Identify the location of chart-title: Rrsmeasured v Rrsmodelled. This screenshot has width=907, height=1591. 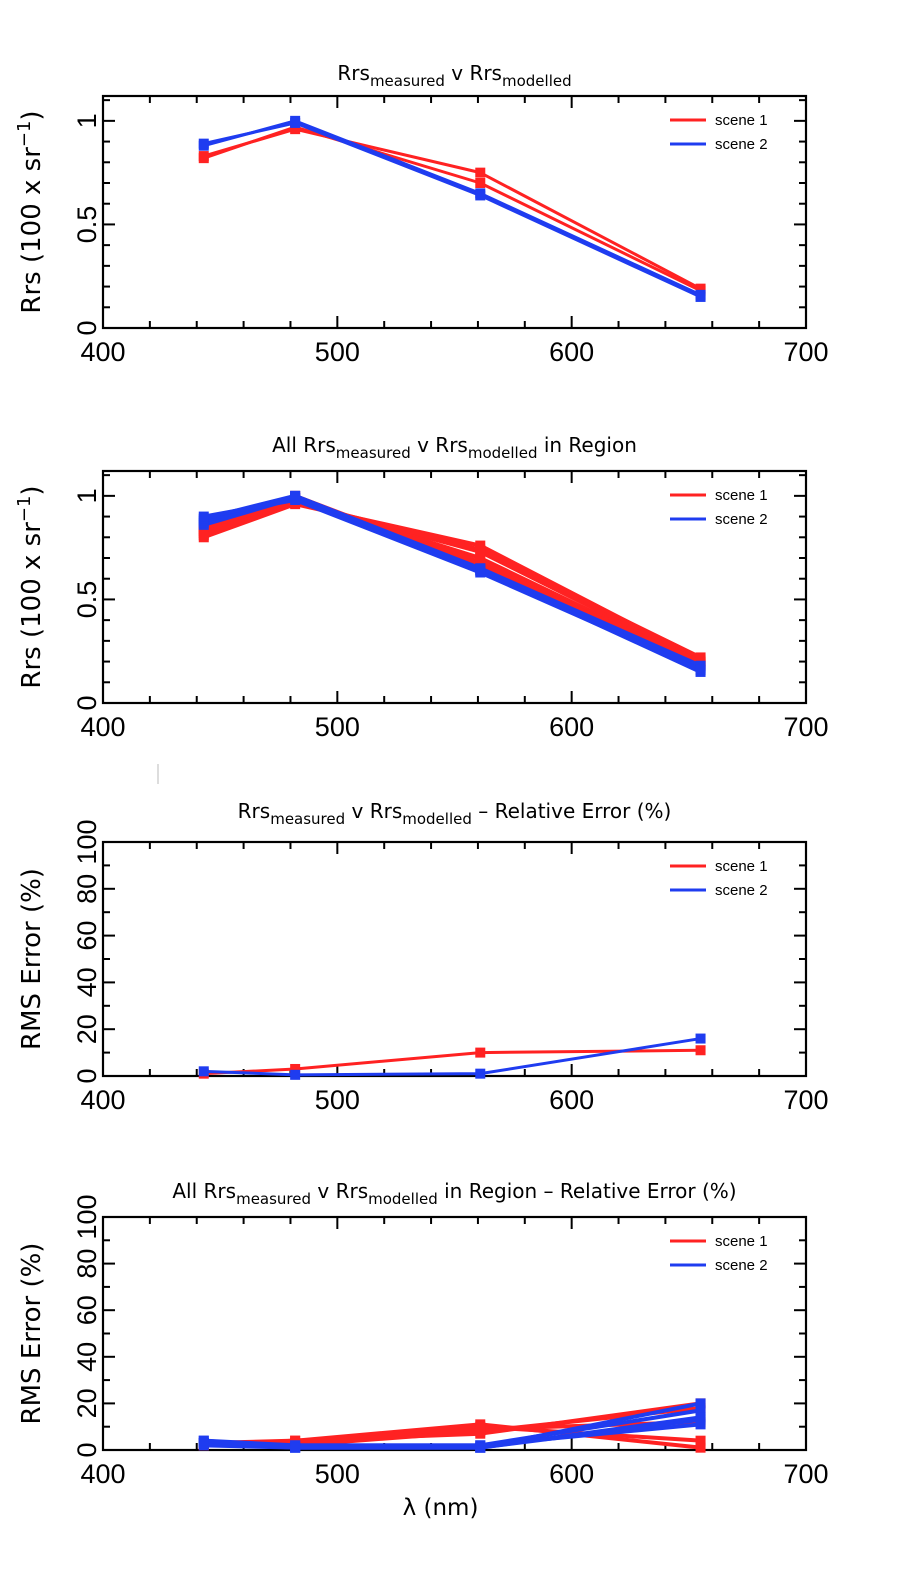
(454, 75).